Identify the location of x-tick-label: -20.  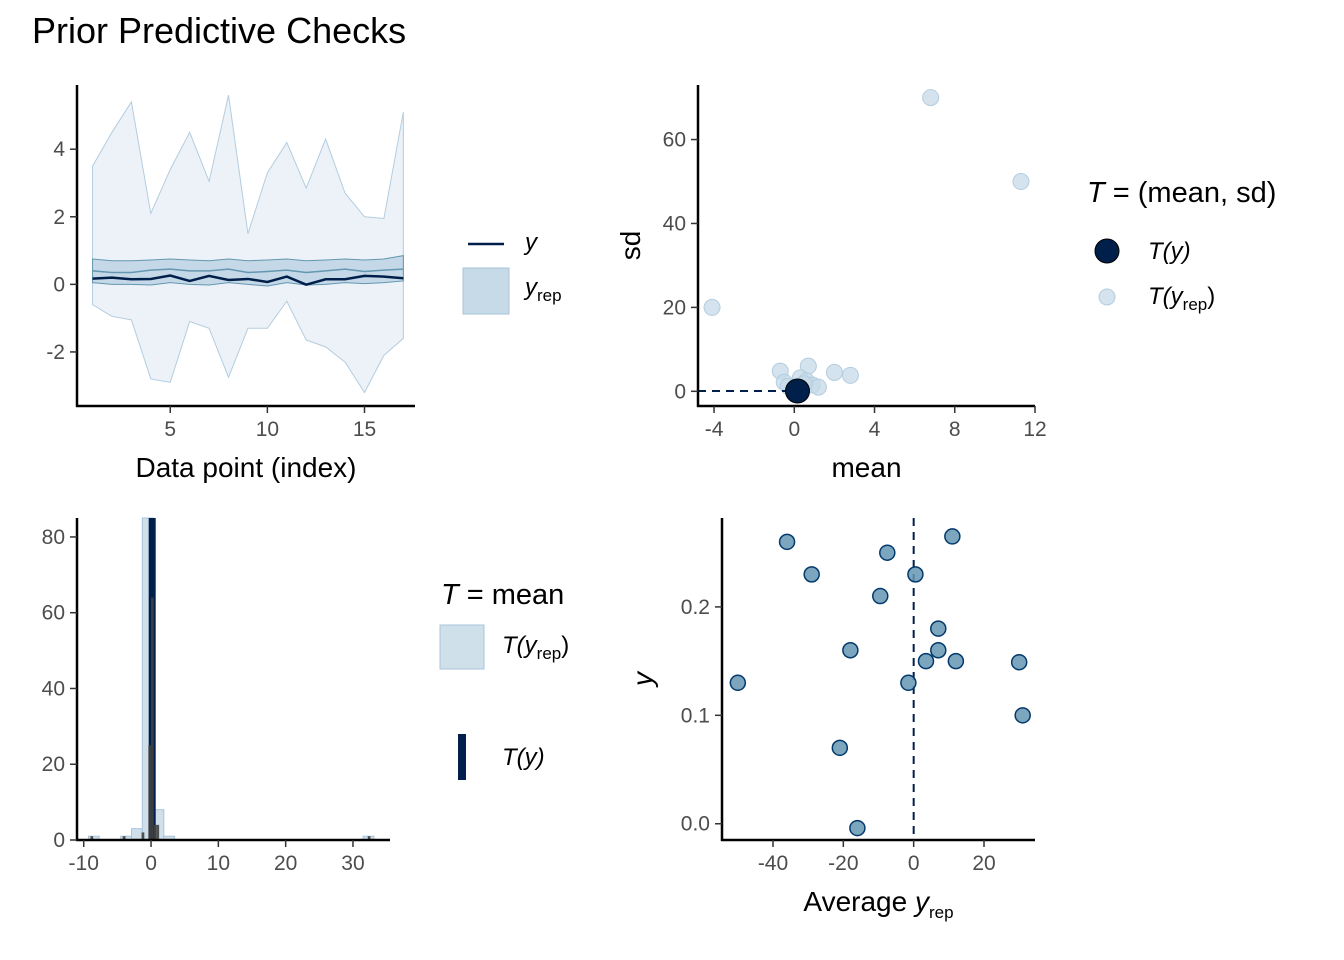
(843, 863).